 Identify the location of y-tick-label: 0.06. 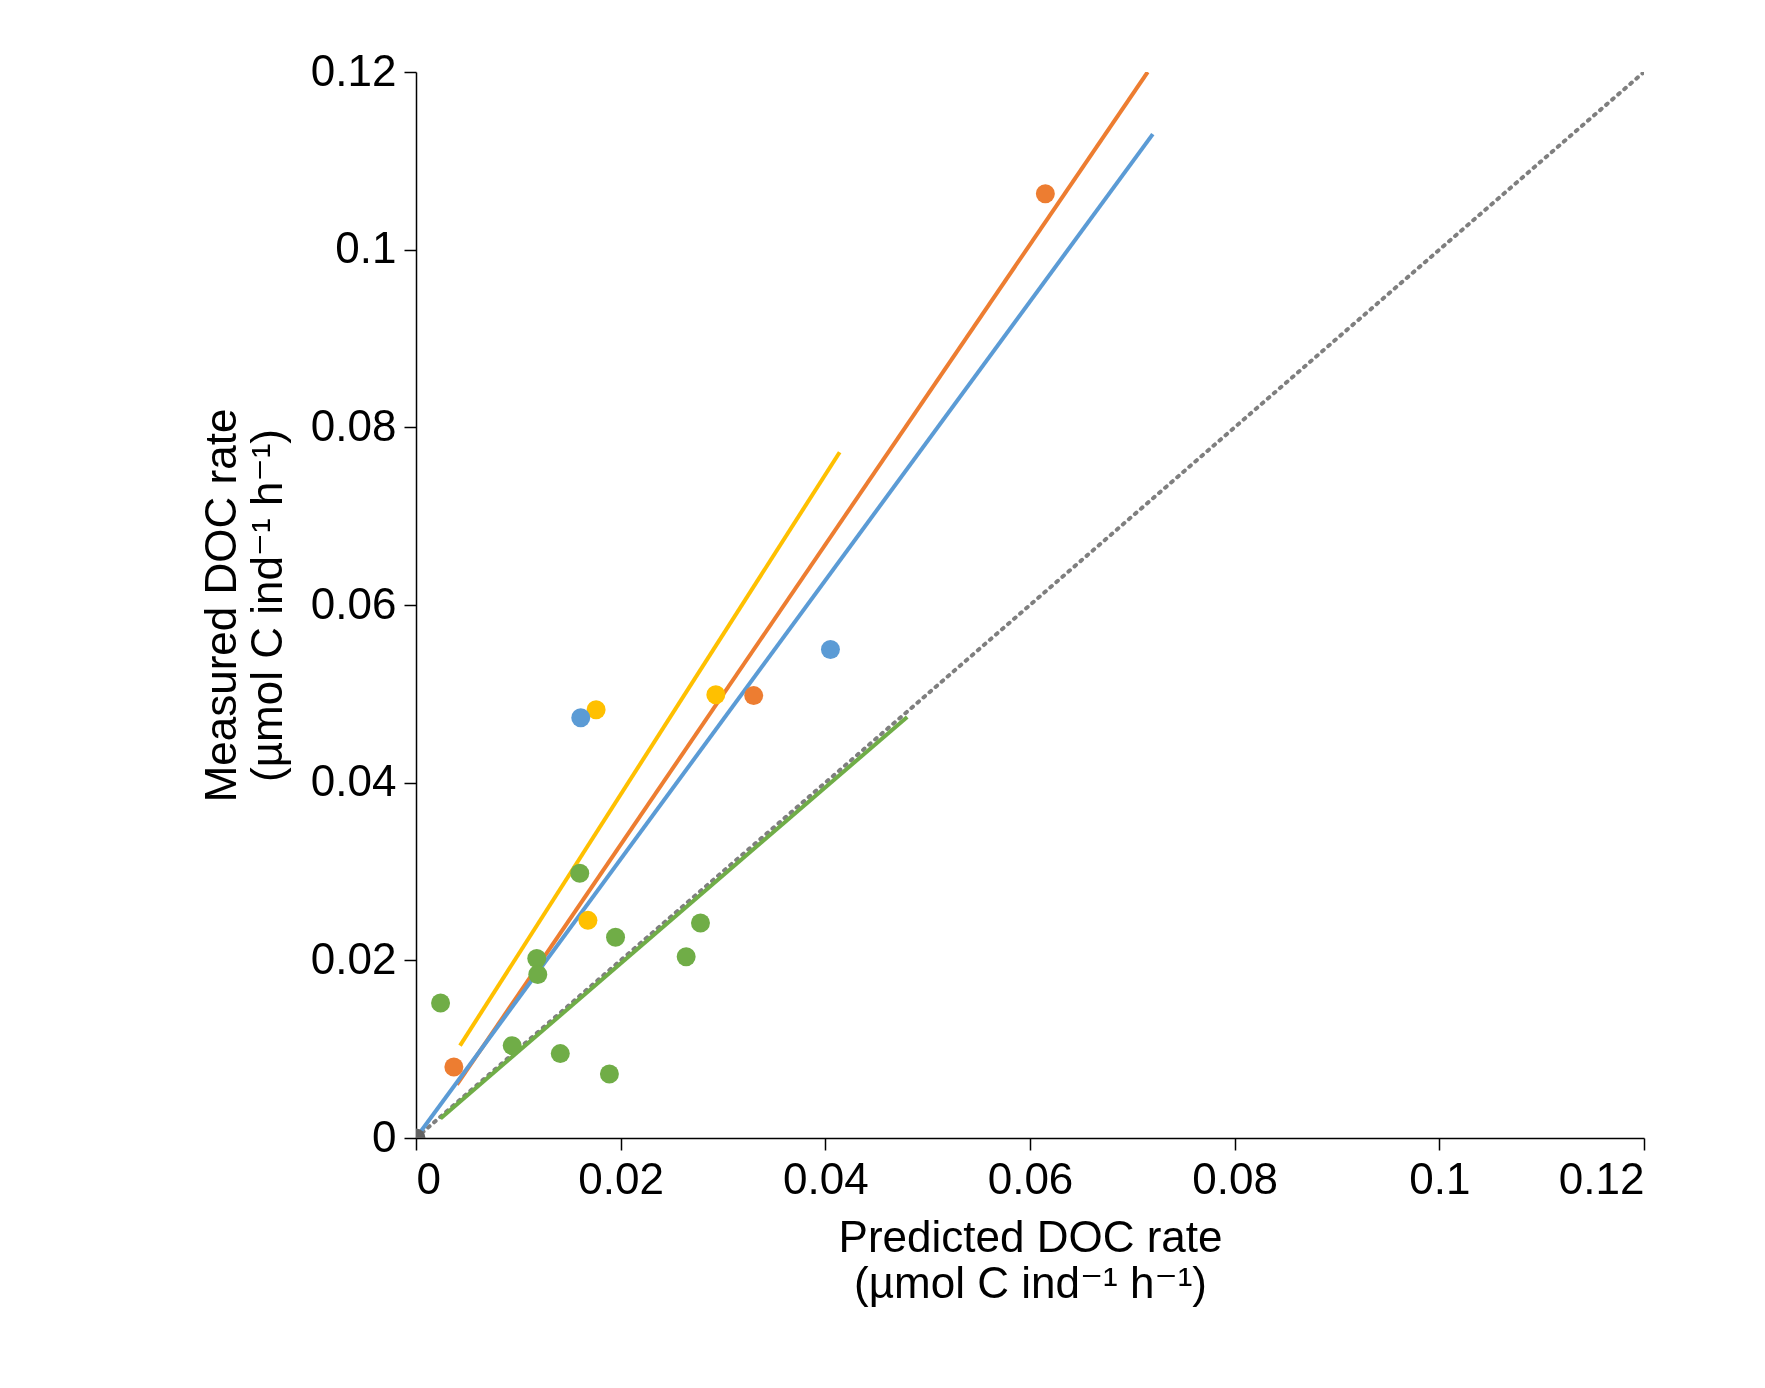
(353, 603).